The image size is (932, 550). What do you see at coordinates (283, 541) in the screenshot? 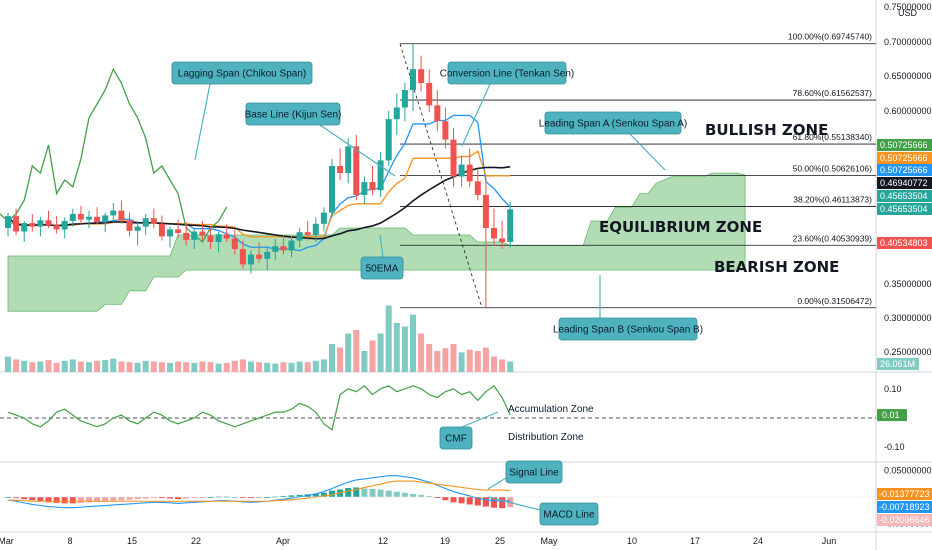
I see `time-tick-label: Apr` at bounding box center [283, 541].